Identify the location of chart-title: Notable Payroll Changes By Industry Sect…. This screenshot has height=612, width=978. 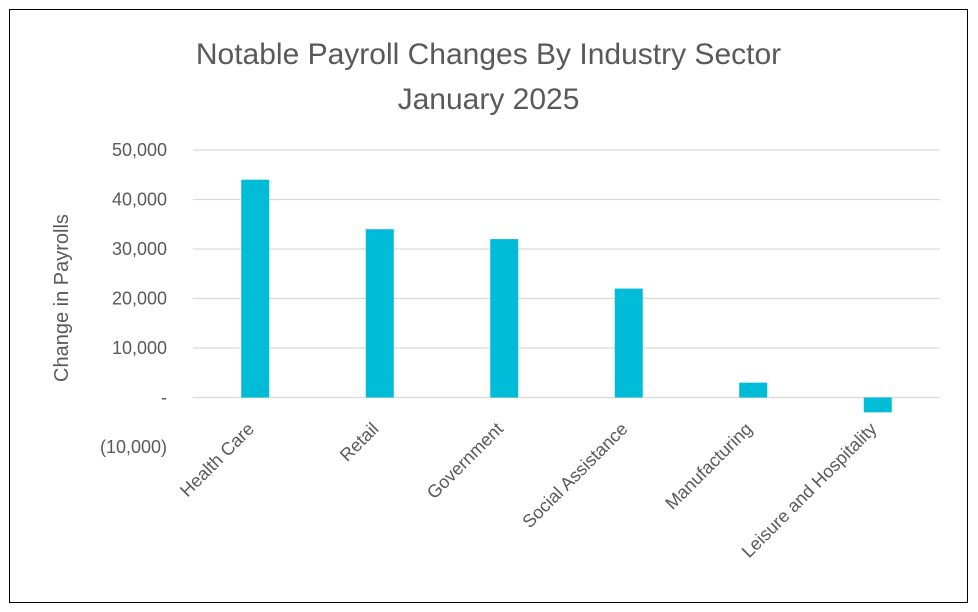
(488, 54).